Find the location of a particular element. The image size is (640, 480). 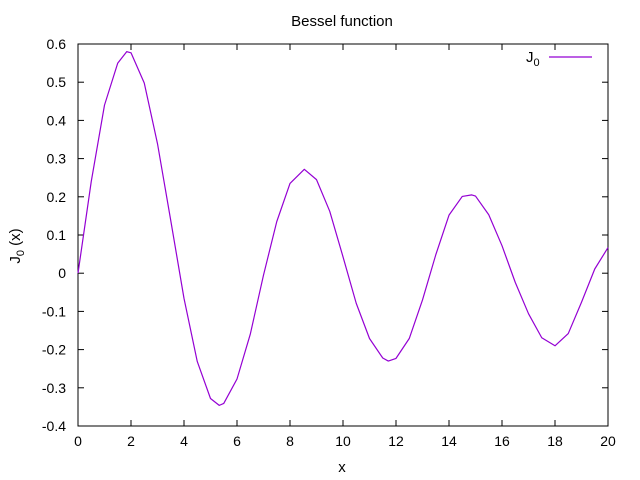

x-tick-label: 20 is located at coordinates (608, 441).